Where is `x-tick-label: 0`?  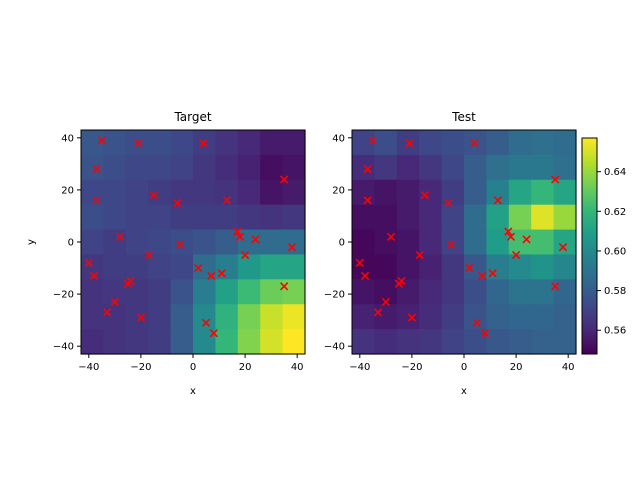 x-tick-label: 0 is located at coordinates (193, 367).